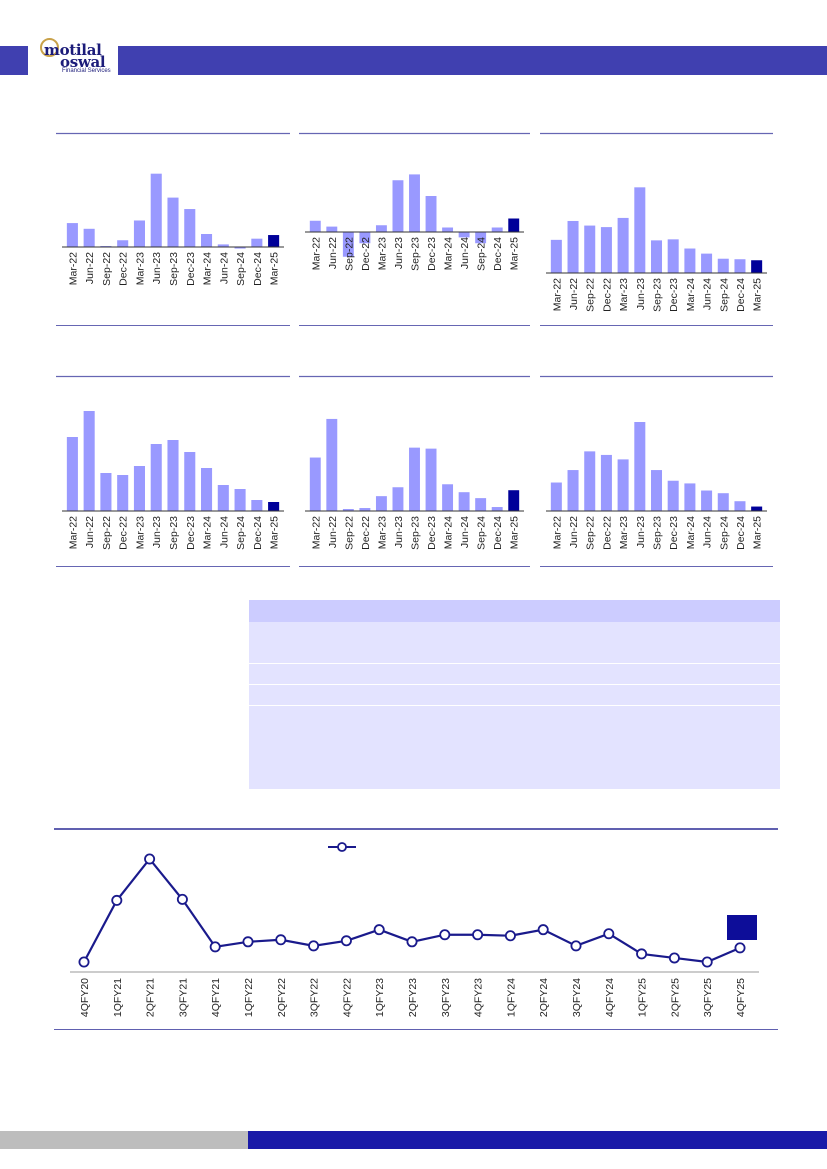 This screenshot has height=1169, width=827. Describe the element at coordinates (544, 997) in the screenshot. I see `x-tick-label: 2QFY24` at that location.